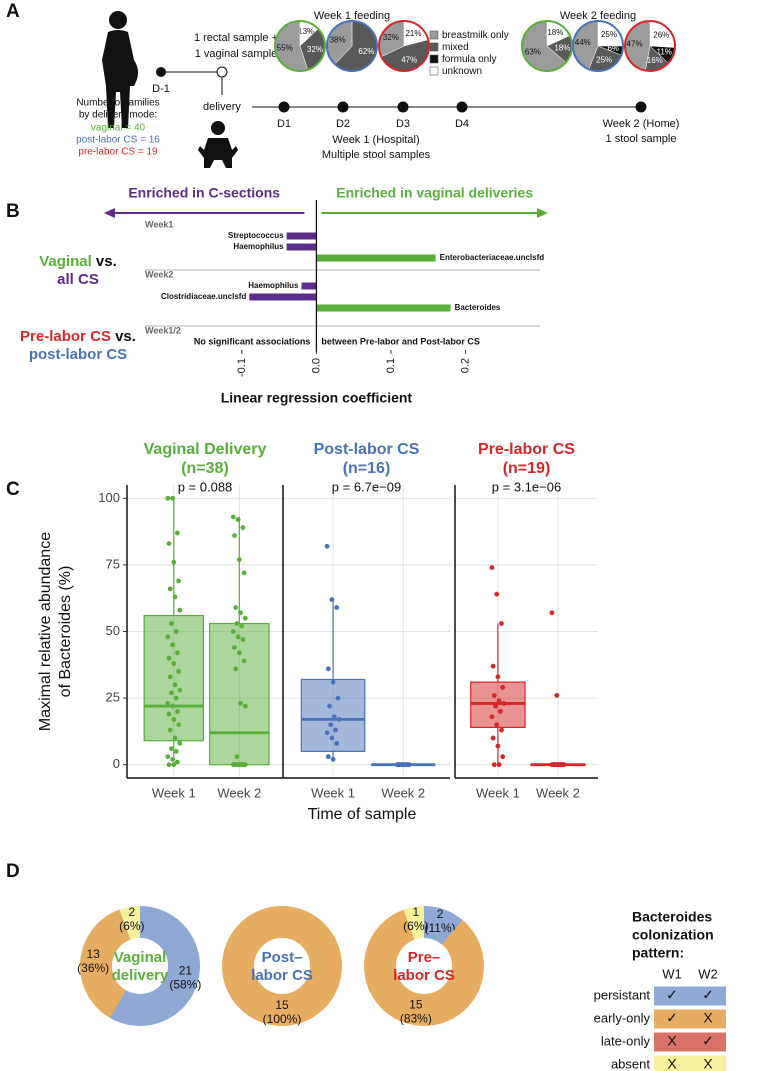  I want to click on legend-column: W1, so click(672, 973).